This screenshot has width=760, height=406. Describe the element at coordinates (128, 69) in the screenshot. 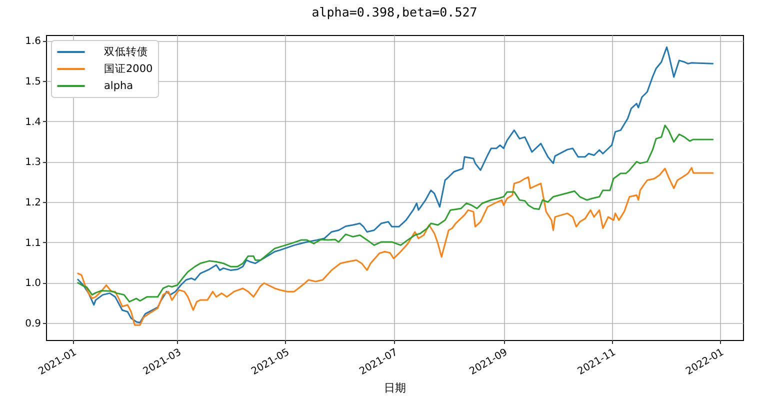

I see `legend-label: 国证2000` at that location.